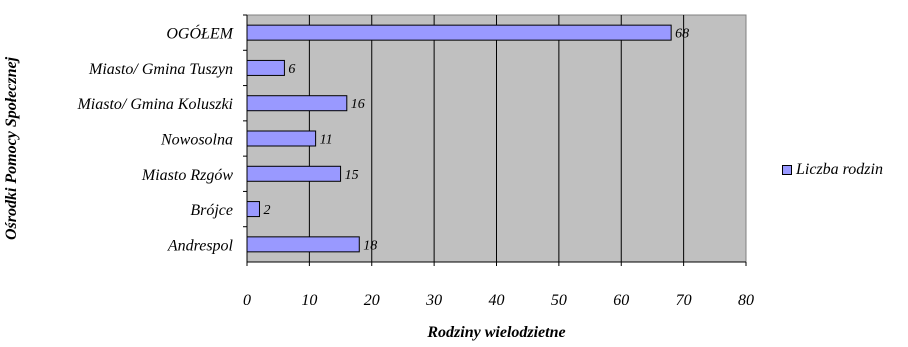  I want to click on category-label-1: Miasto/ Gmina Tuszyn, so click(160, 69).